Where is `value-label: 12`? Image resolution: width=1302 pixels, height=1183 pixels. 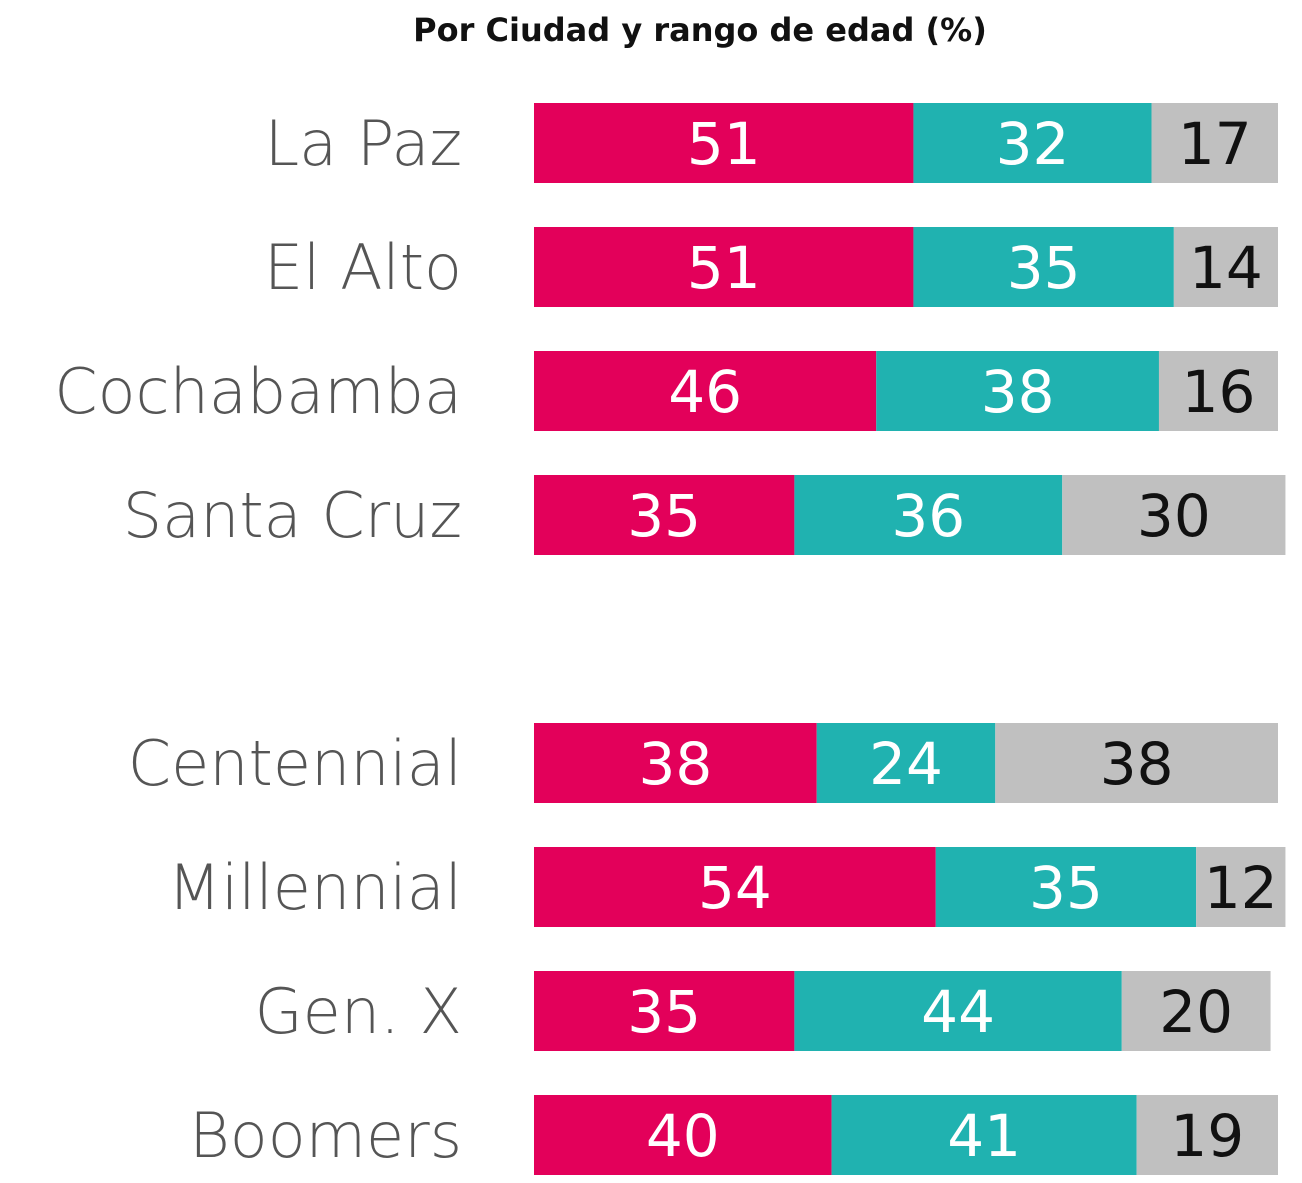
value-label: 12 is located at coordinates (1241, 888).